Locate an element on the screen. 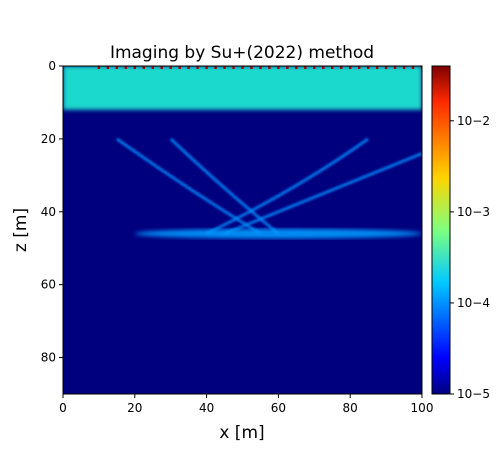  colorbar is located at coordinates (441, 230).